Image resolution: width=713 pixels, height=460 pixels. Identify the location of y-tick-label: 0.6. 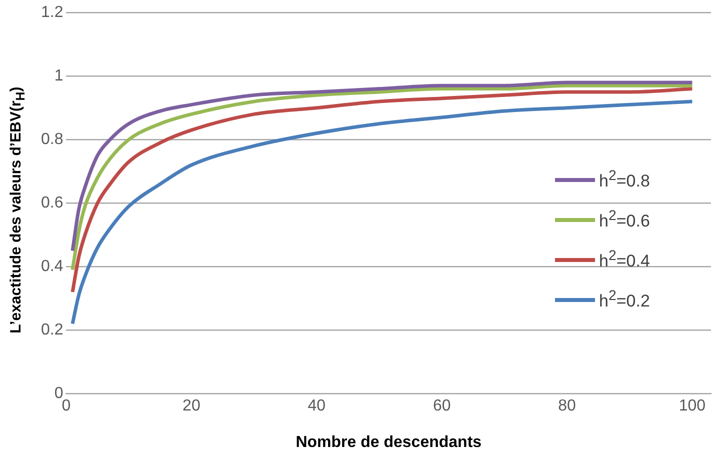
(52, 203).